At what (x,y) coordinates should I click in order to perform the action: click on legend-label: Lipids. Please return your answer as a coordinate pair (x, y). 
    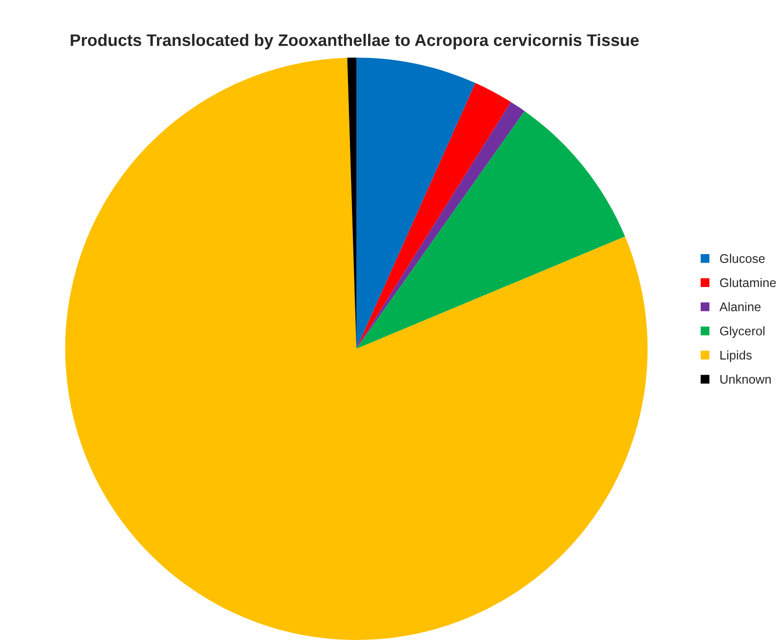
    Looking at the image, I should click on (736, 356).